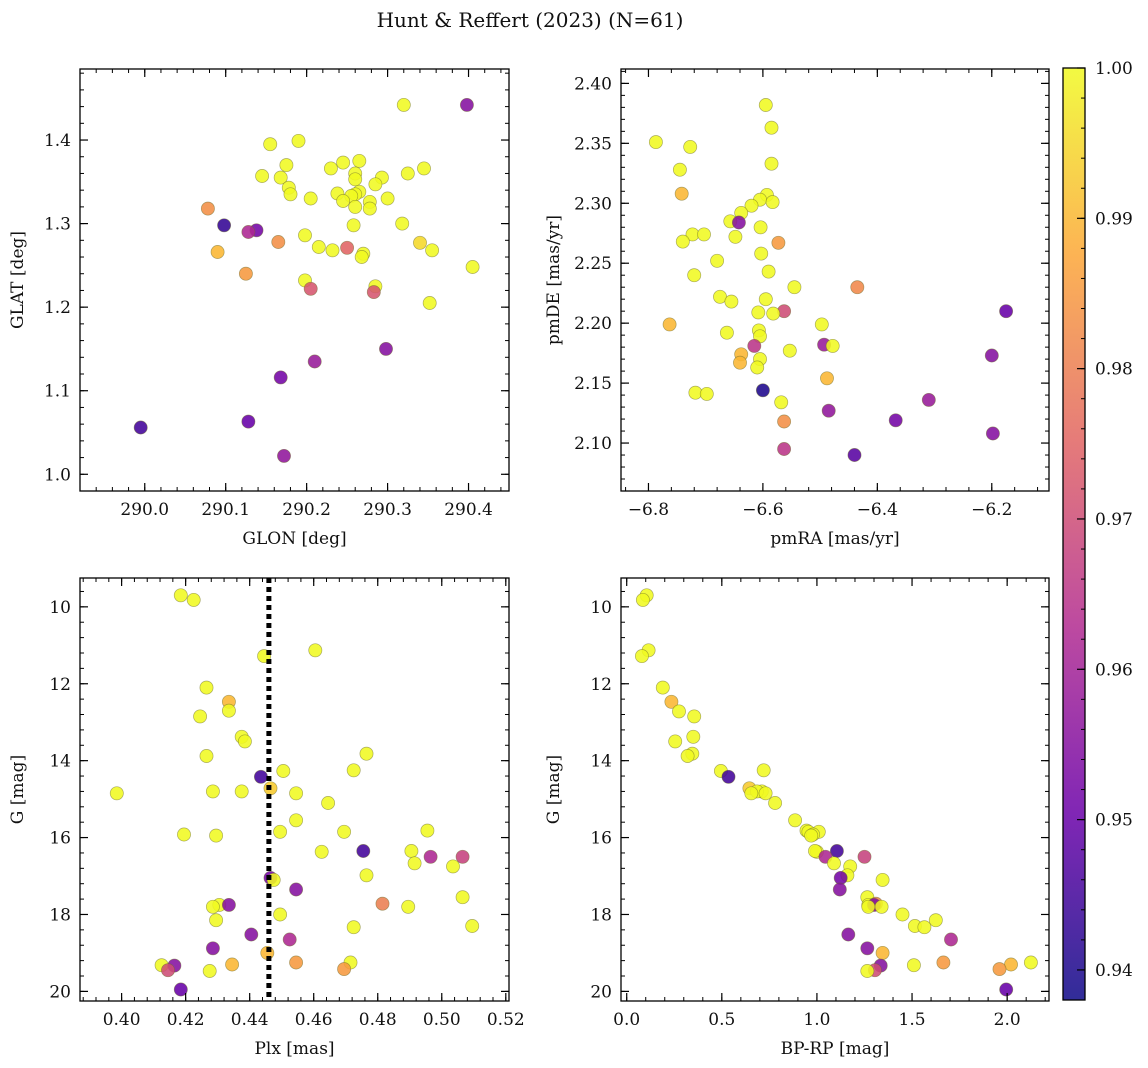 Image resolution: width=1148 pixels, height=1068 pixels. What do you see at coordinates (1114, 821) in the screenshot?
I see `colorbar-tick-label: 0.95` at bounding box center [1114, 821].